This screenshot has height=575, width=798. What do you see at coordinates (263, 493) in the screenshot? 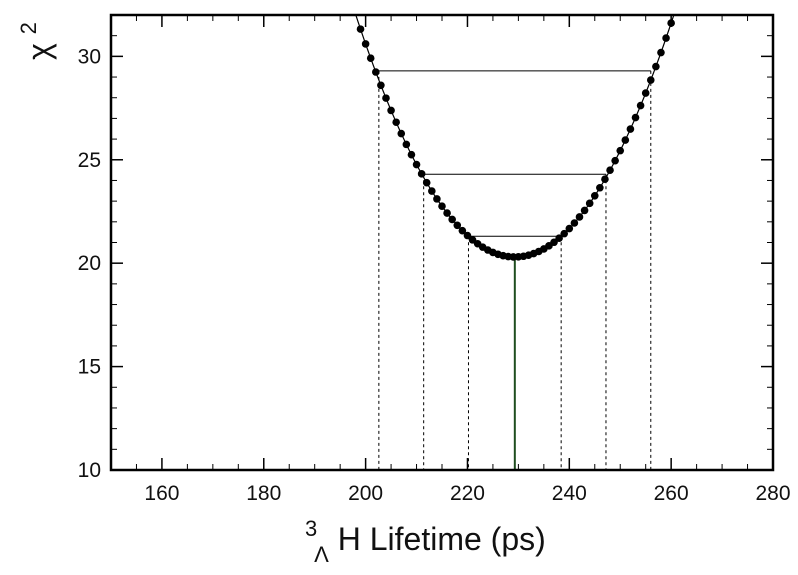
I see `x-tick-label: 180` at bounding box center [263, 493].